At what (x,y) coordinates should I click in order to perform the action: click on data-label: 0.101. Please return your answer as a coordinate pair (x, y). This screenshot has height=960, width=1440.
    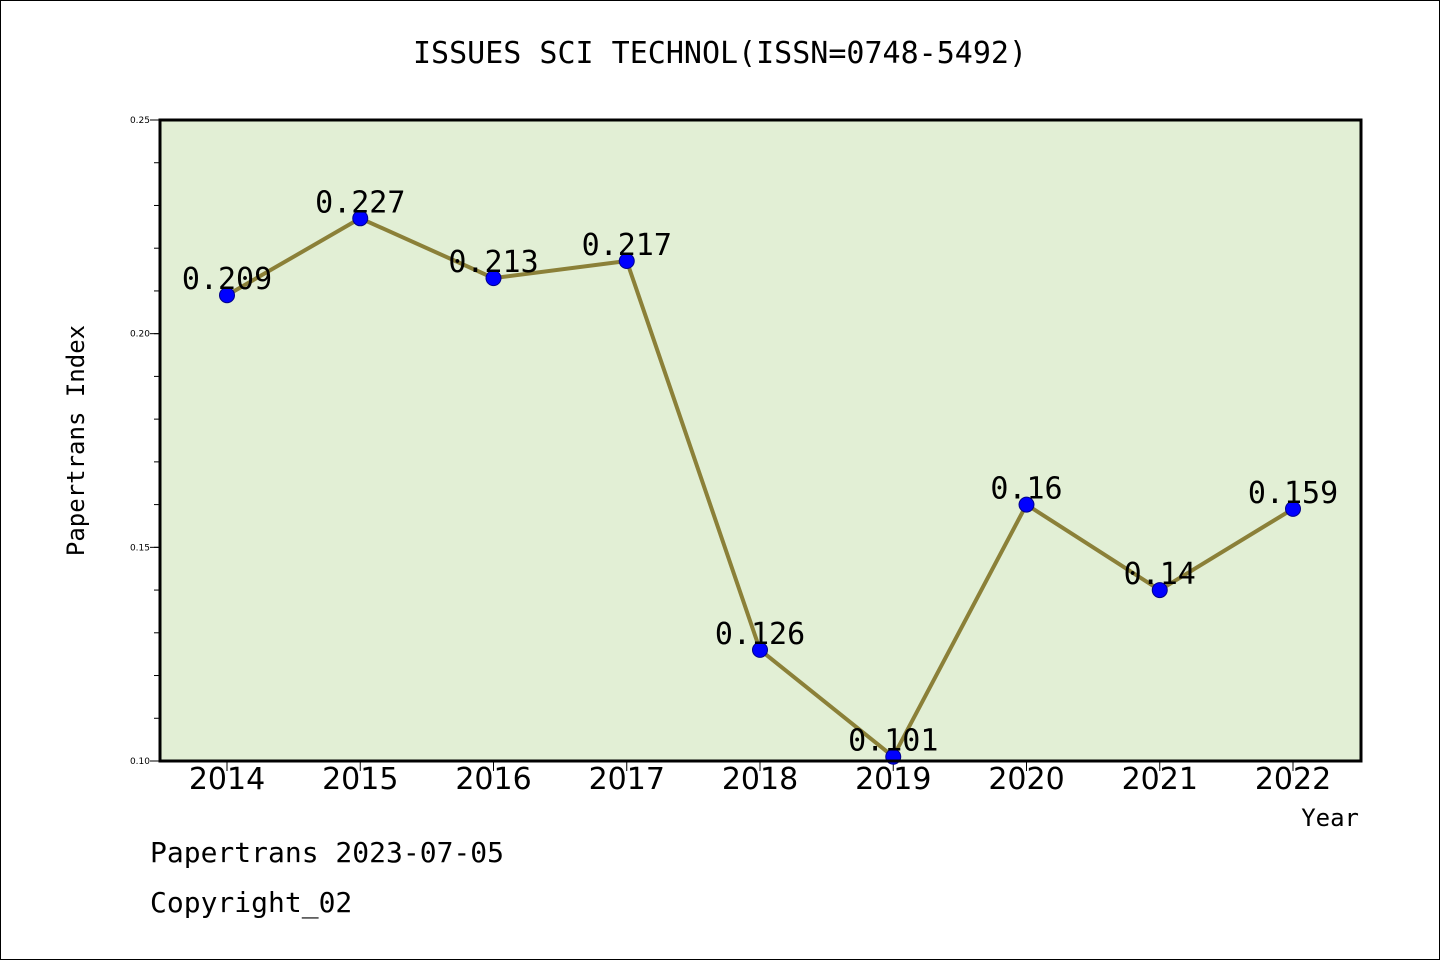
    Looking at the image, I should click on (893, 741).